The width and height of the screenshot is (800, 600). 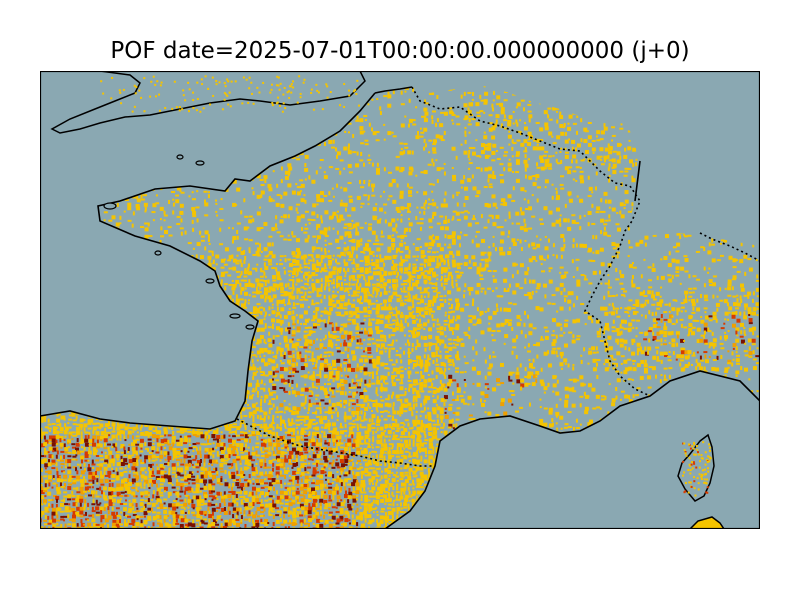 I want to click on england-risk, so click(x=230, y=94).